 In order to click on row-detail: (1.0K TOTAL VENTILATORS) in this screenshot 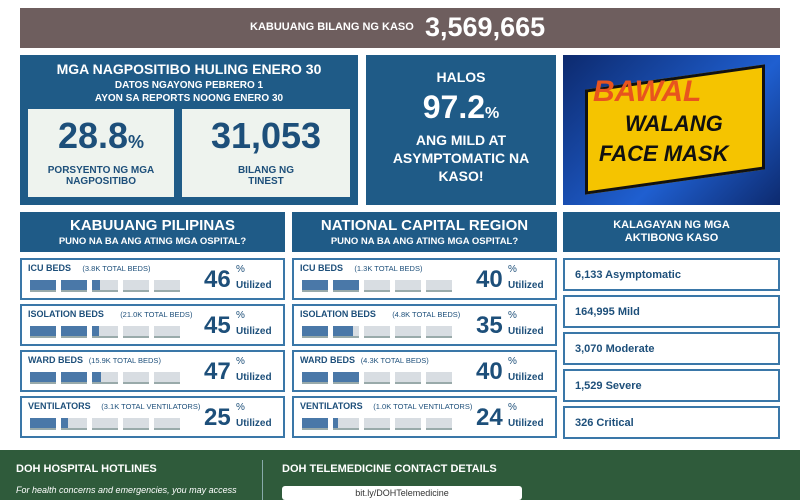, I will do `click(423, 406)`.